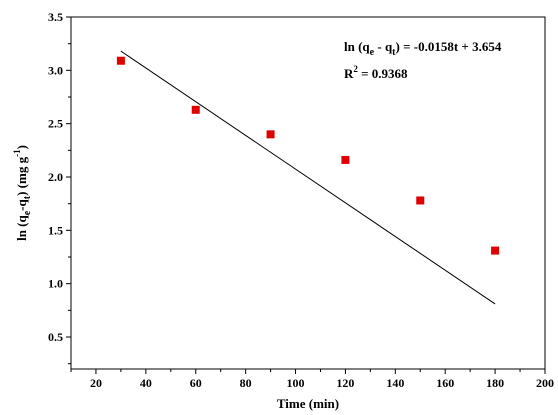  What do you see at coordinates (423, 48) in the screenshot?
I see `fit-equation-label: ln (qe - qt) = -0.0158t + 3.654` at bounding box center [423, 48].